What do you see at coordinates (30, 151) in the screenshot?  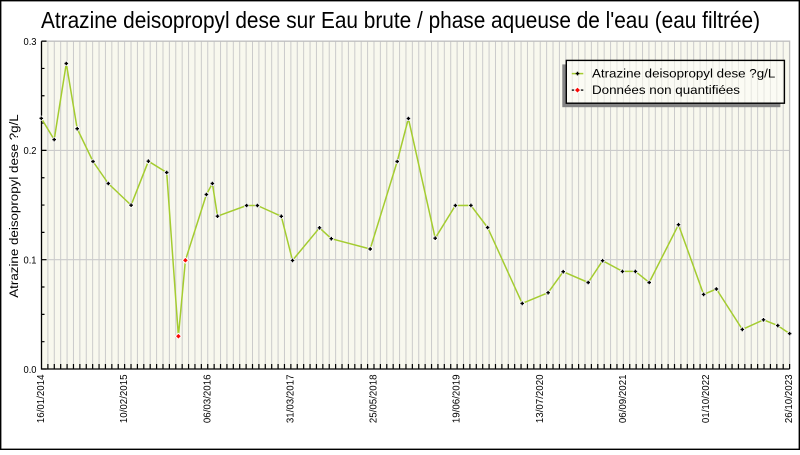 I see `svg-text: 0.2` at bounding box center [30, 151].